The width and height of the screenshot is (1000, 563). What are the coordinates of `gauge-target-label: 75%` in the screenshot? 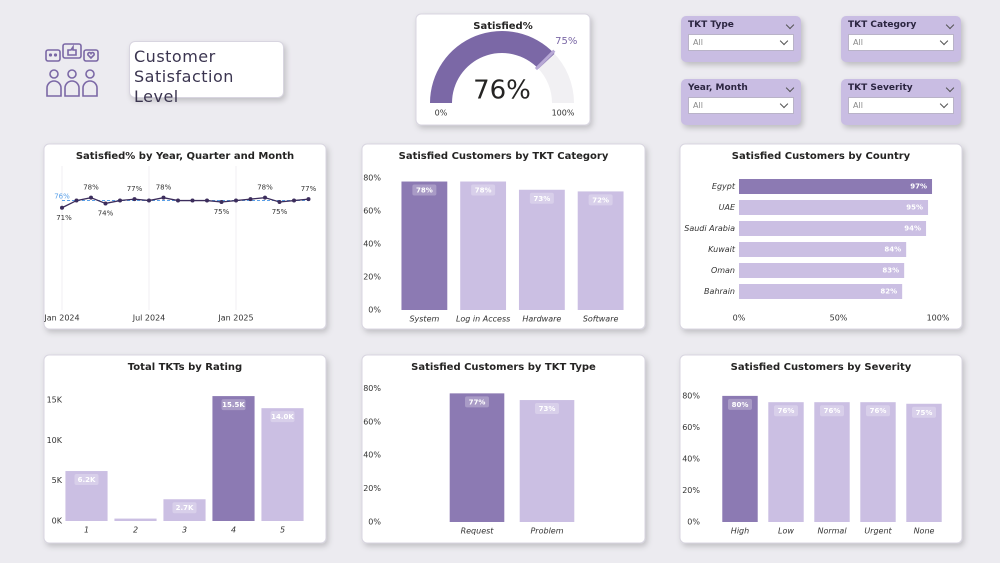 It's located at (566, 41).